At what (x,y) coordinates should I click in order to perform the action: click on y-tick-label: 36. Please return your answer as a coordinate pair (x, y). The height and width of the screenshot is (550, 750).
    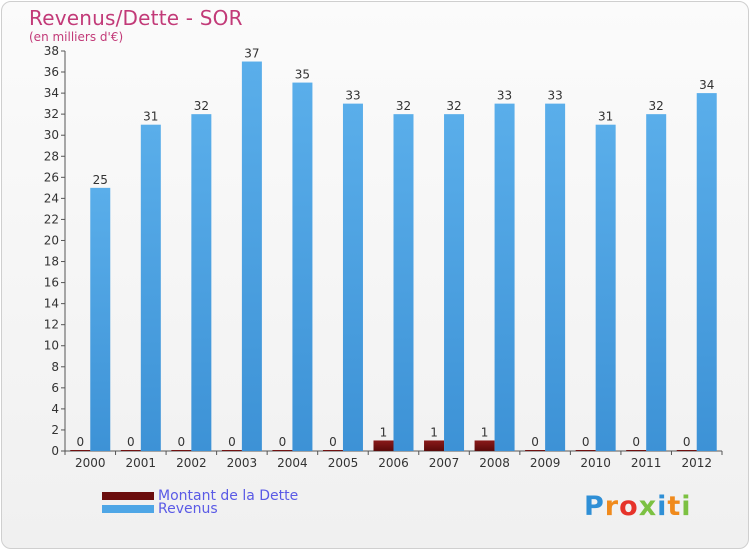
    Looking at the image, I should click on (51, 72).